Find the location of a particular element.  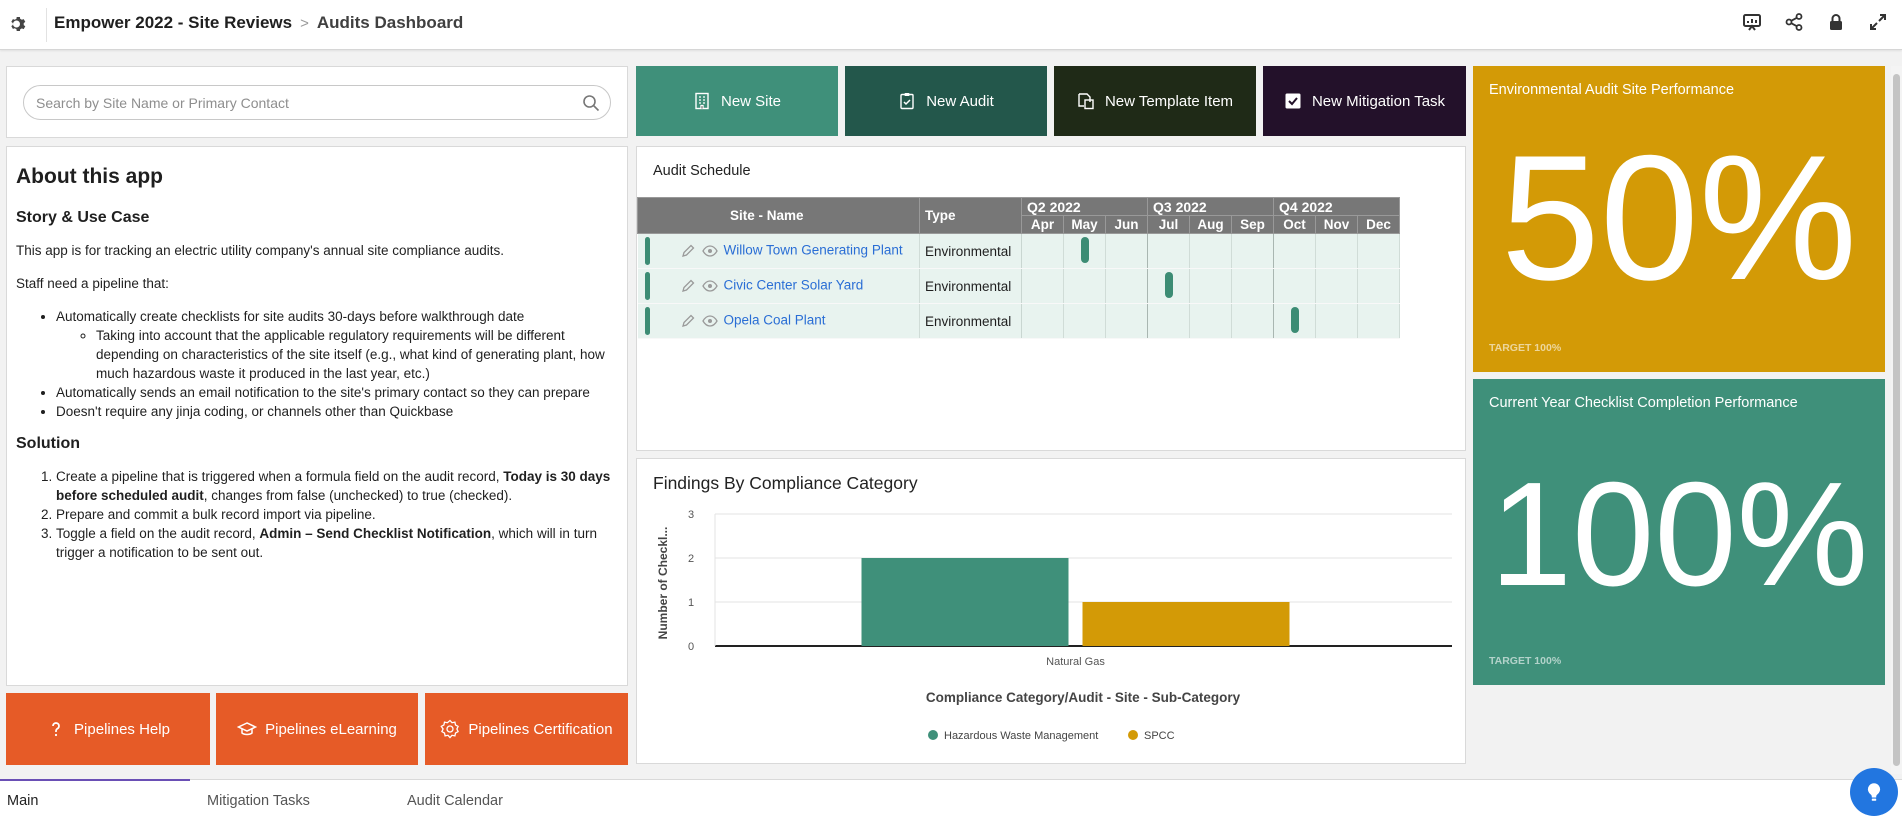

breadcrumb-app: Empower 2022 - Site Reviews is located at coordinates (173, 22).